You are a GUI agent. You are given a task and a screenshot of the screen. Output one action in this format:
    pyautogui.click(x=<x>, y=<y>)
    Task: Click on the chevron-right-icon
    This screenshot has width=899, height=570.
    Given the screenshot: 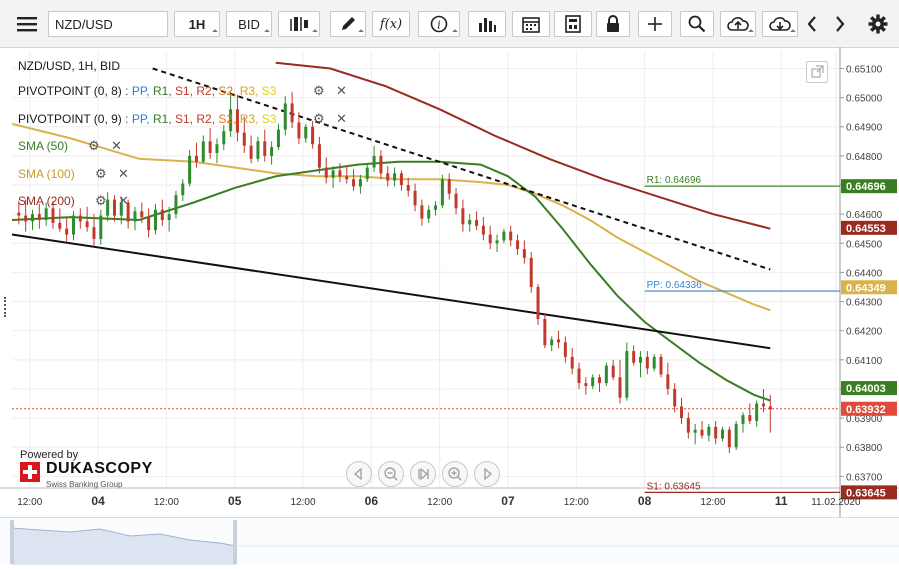 What is the action you would take?
    pyautogui.click(x=840, y=24)
    